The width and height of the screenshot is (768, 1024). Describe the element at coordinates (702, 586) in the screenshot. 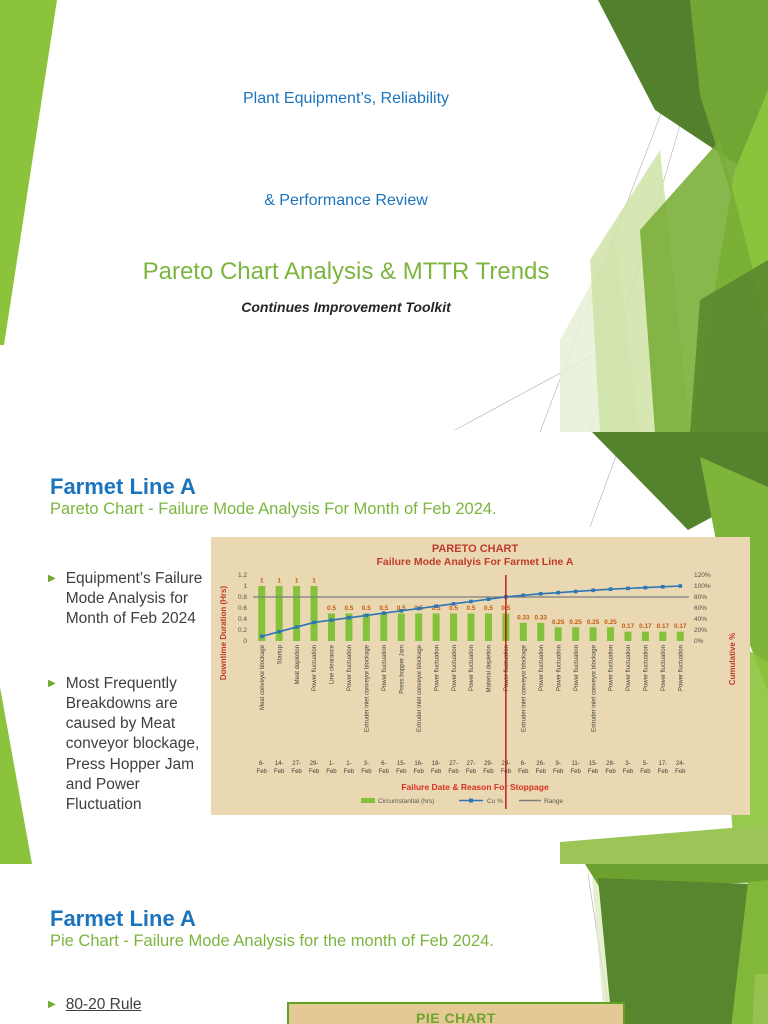

I see `svg-text: 100%` at that location.